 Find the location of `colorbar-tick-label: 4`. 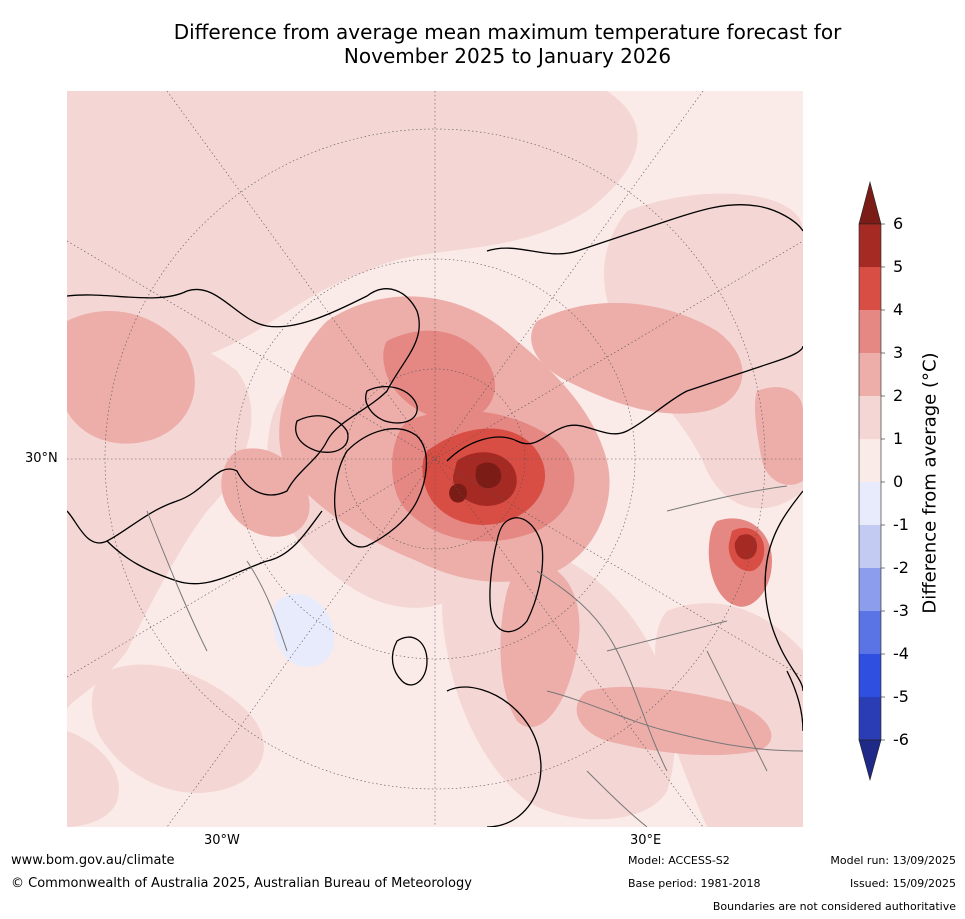

colorbar-tick-label: 4 is located at coordinates (898, 309).